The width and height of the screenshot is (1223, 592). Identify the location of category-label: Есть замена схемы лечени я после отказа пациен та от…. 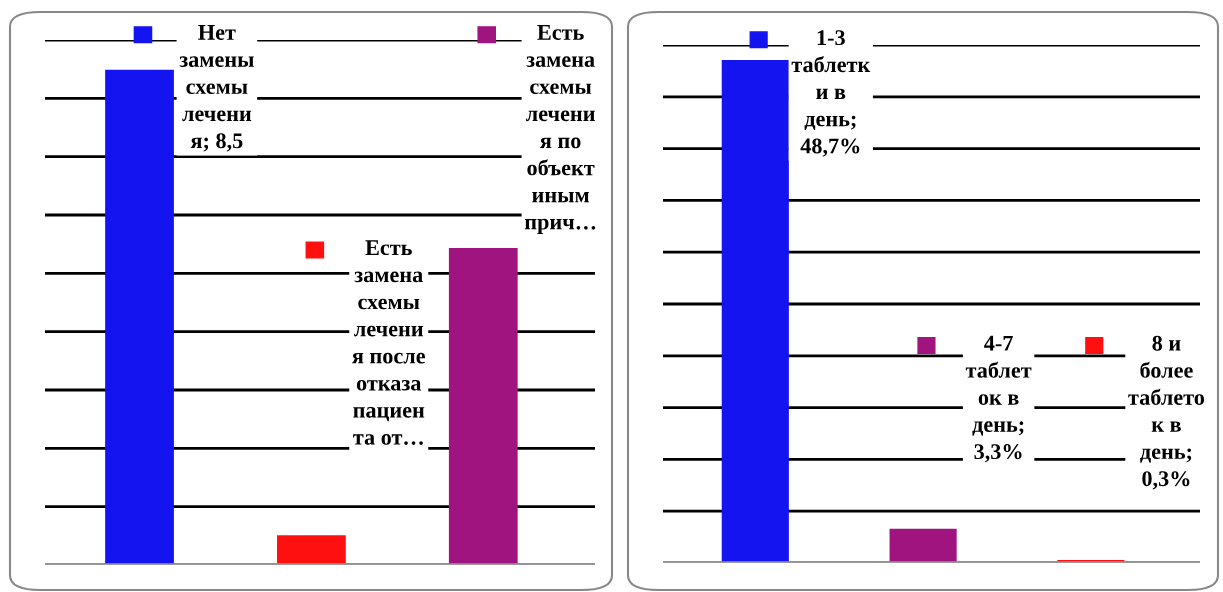
(389, 342).